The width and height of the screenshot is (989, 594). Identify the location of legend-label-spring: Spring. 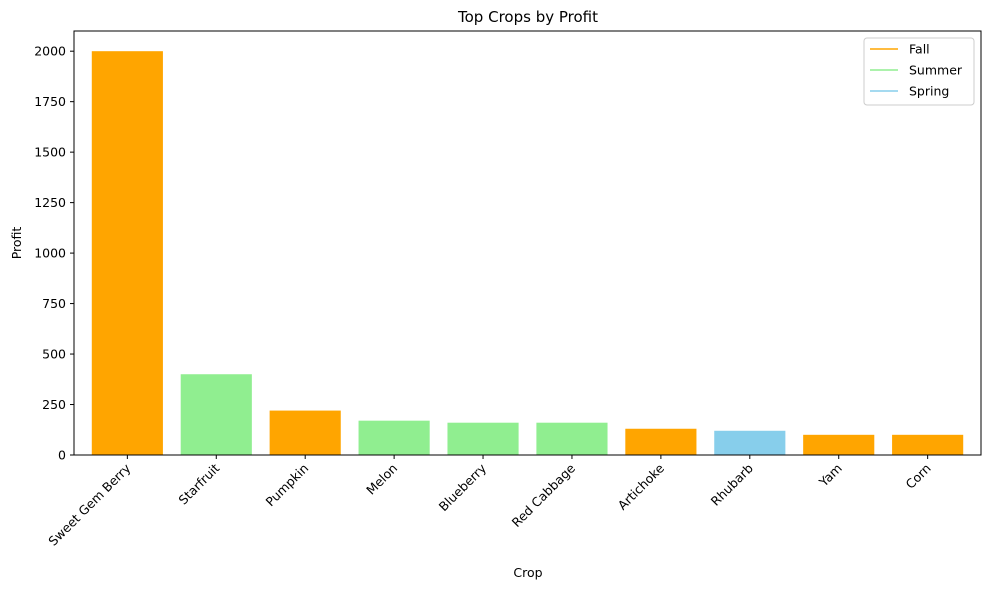
(929, 91).